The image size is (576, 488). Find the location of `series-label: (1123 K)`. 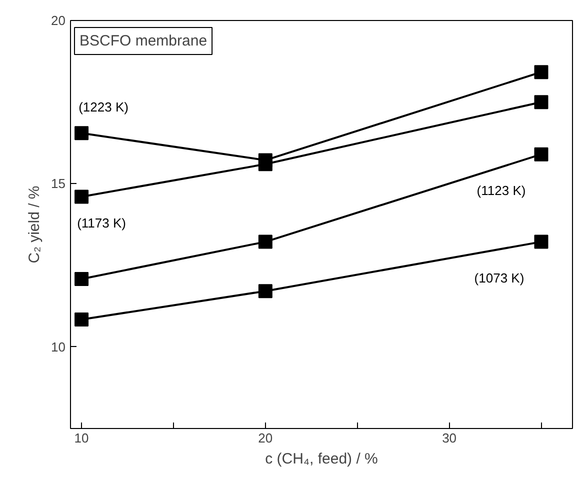

series-label: (1123 K) is located at coordinates (501, 190).